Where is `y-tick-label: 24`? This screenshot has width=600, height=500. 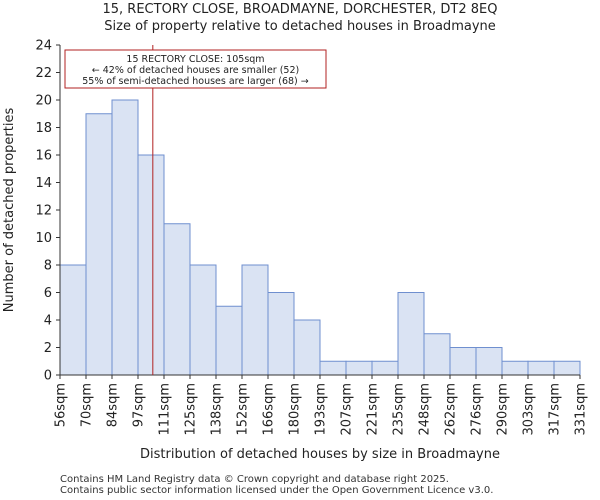
y-tick-label: 24 is located at coordinates (43, 46).